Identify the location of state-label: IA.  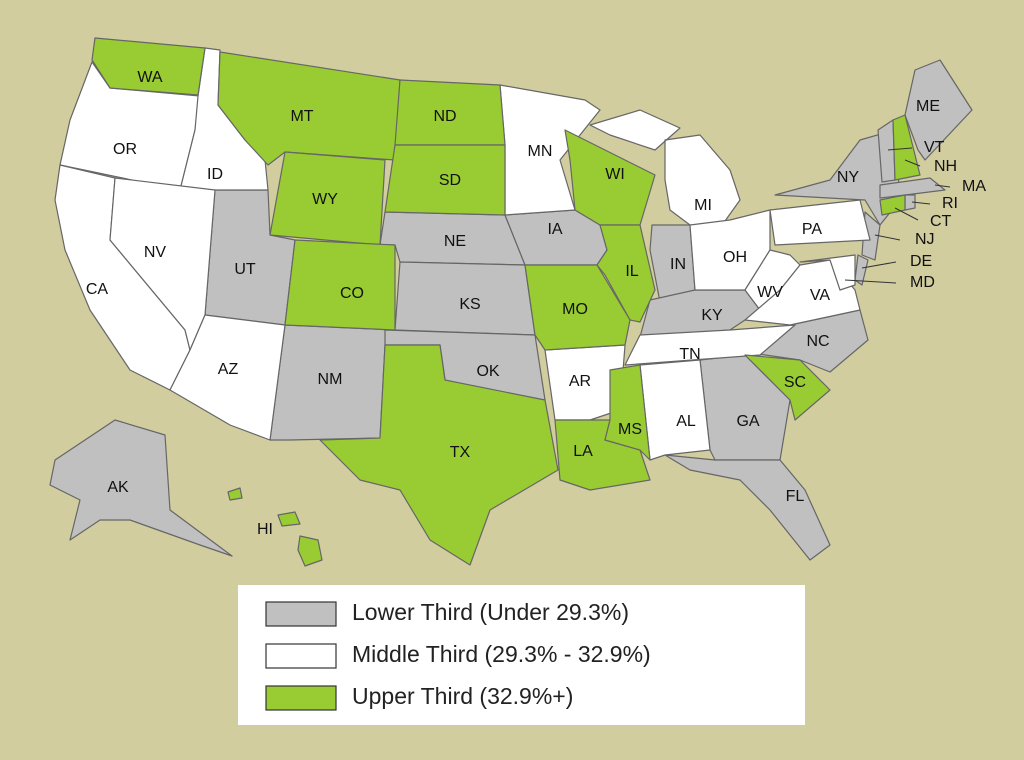
(554, 229).